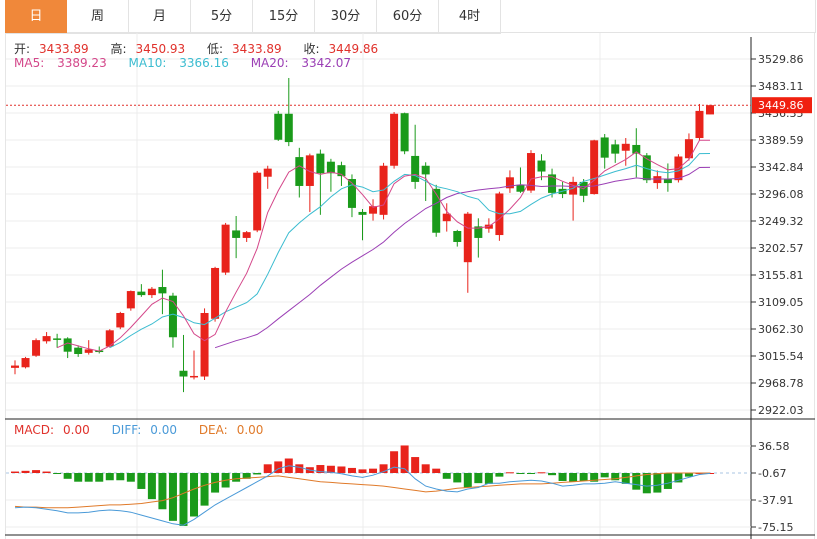  Describe the element at coordinates (781, 194) in the screenshot. I see `y-tick-label: 3296.08` at that location.